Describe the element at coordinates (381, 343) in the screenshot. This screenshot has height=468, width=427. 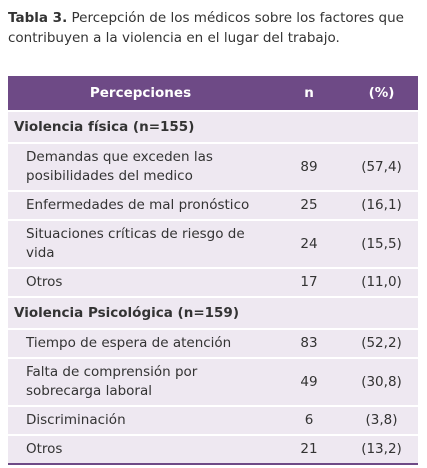
I see `percent: (52,2)` at that location.